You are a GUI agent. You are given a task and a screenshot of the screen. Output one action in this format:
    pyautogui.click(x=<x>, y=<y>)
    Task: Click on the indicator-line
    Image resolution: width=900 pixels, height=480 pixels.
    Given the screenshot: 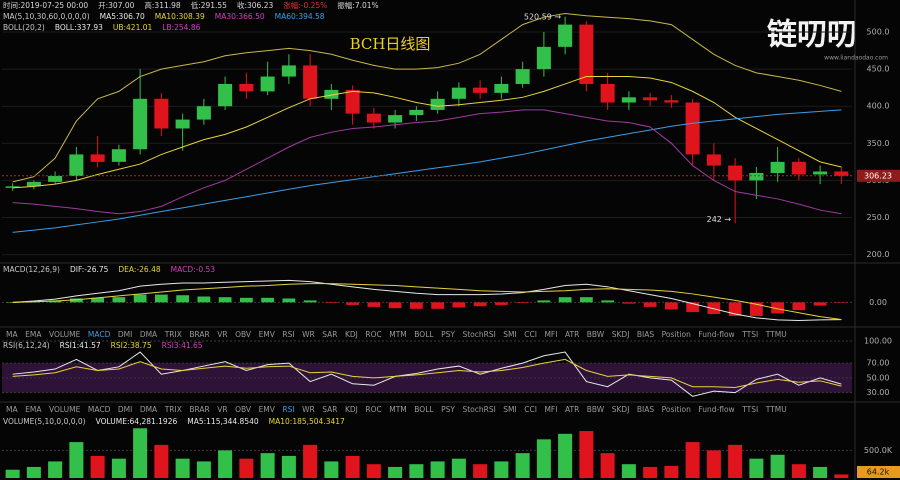 What is the action you would take?
    pyautogui.click(x=427, y=374)
    